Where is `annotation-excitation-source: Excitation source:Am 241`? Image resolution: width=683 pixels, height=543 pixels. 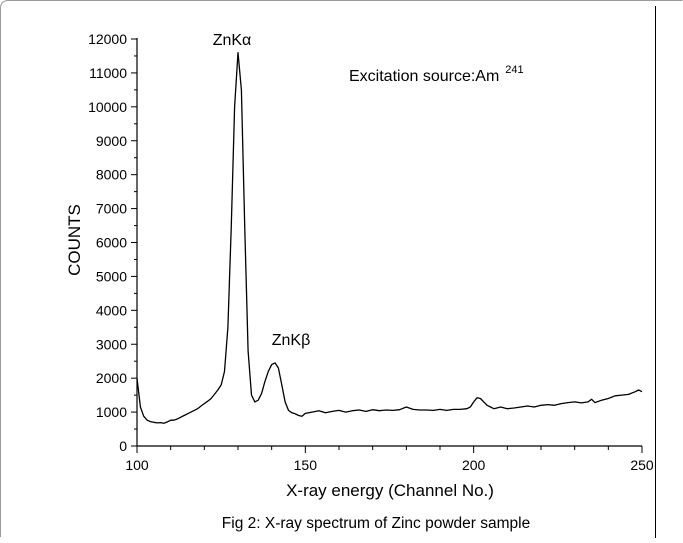
annotation-excitation-source: Excitation source:Am 241 is located at coordinates (436, 74).